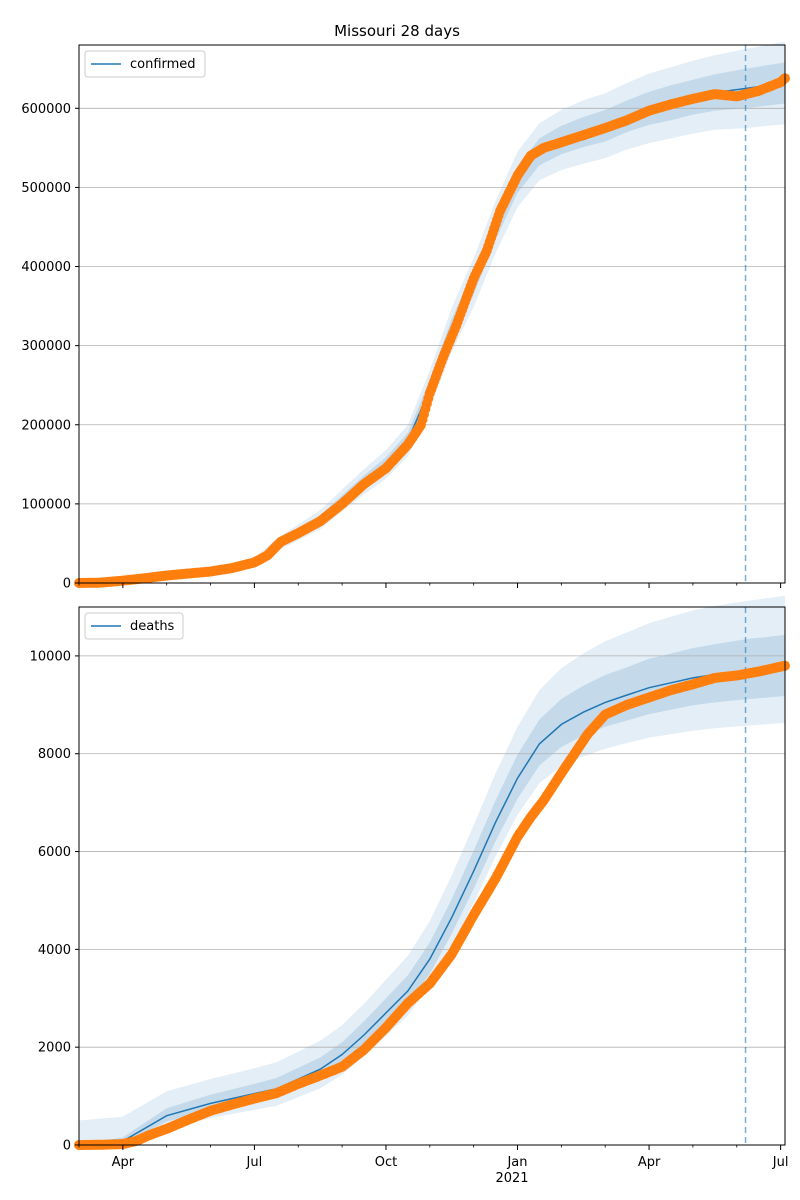 Image resolution: width=800 pixels, height=1200 pixels. What do you see at coordinates (46, 188) in the screenshot?
I see `y-tick-label: 500000` at bounding box center [46, 188].